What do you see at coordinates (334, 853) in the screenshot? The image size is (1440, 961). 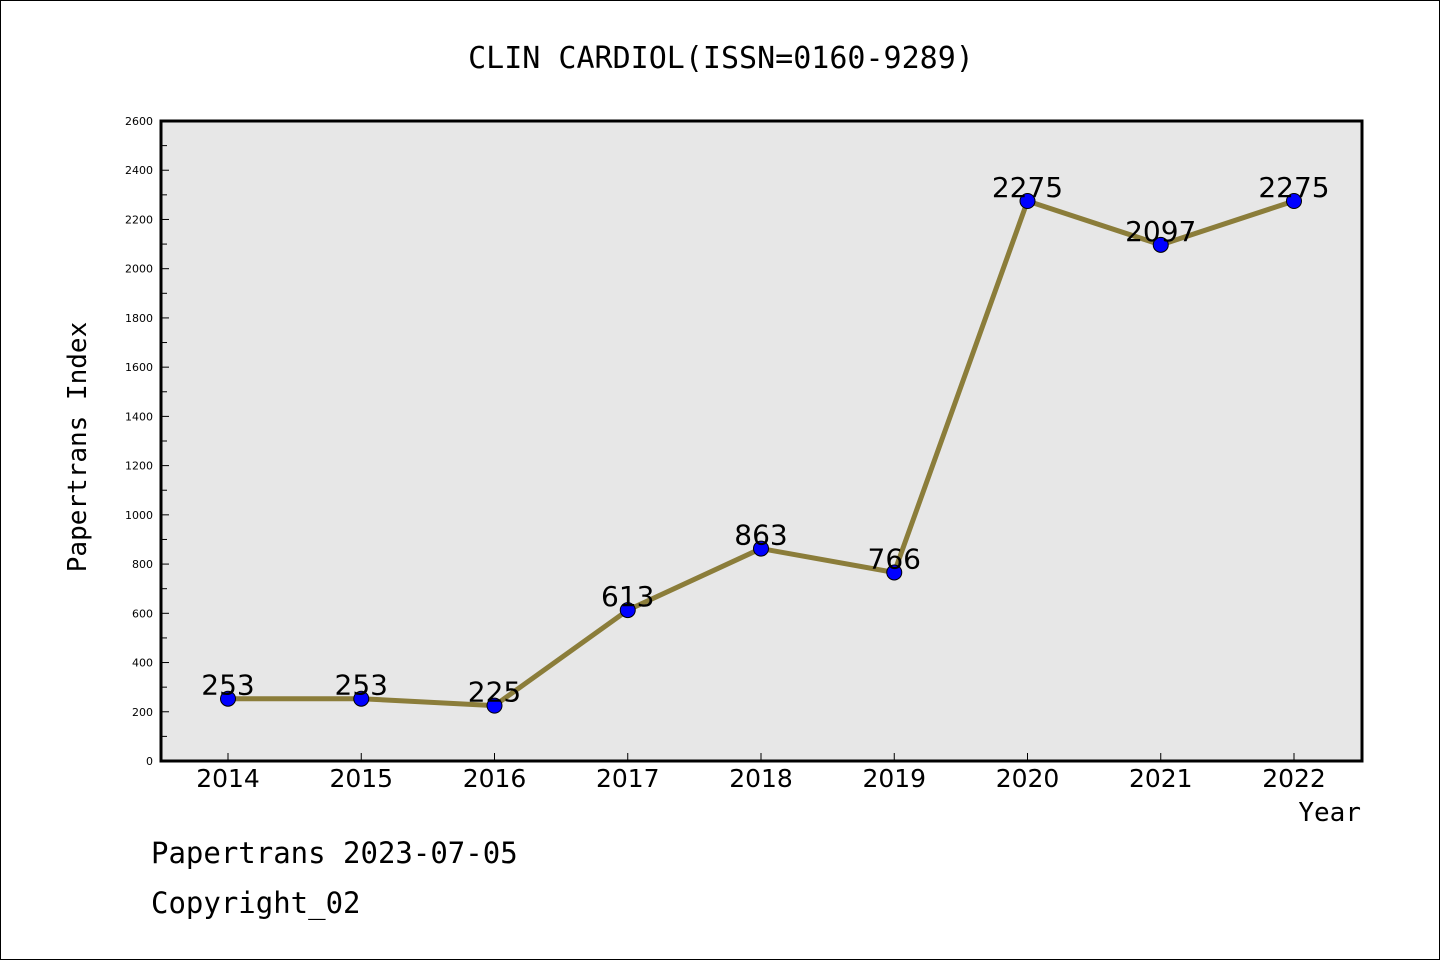 I see `footer-date: Papertrans 2023-07-05` at bounding box center [334, 853].